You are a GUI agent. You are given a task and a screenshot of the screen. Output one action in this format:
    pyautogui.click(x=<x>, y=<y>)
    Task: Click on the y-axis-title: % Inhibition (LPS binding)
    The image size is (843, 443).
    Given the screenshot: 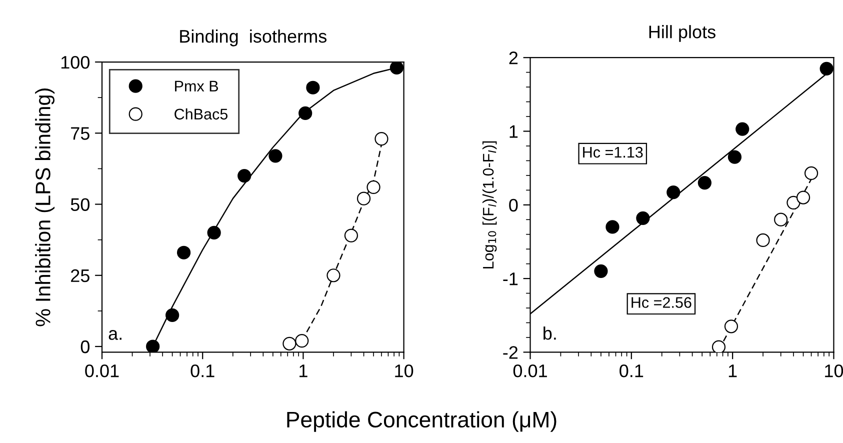 What is the action you would take?
    pyautogui.click(x=45, y=207)
    